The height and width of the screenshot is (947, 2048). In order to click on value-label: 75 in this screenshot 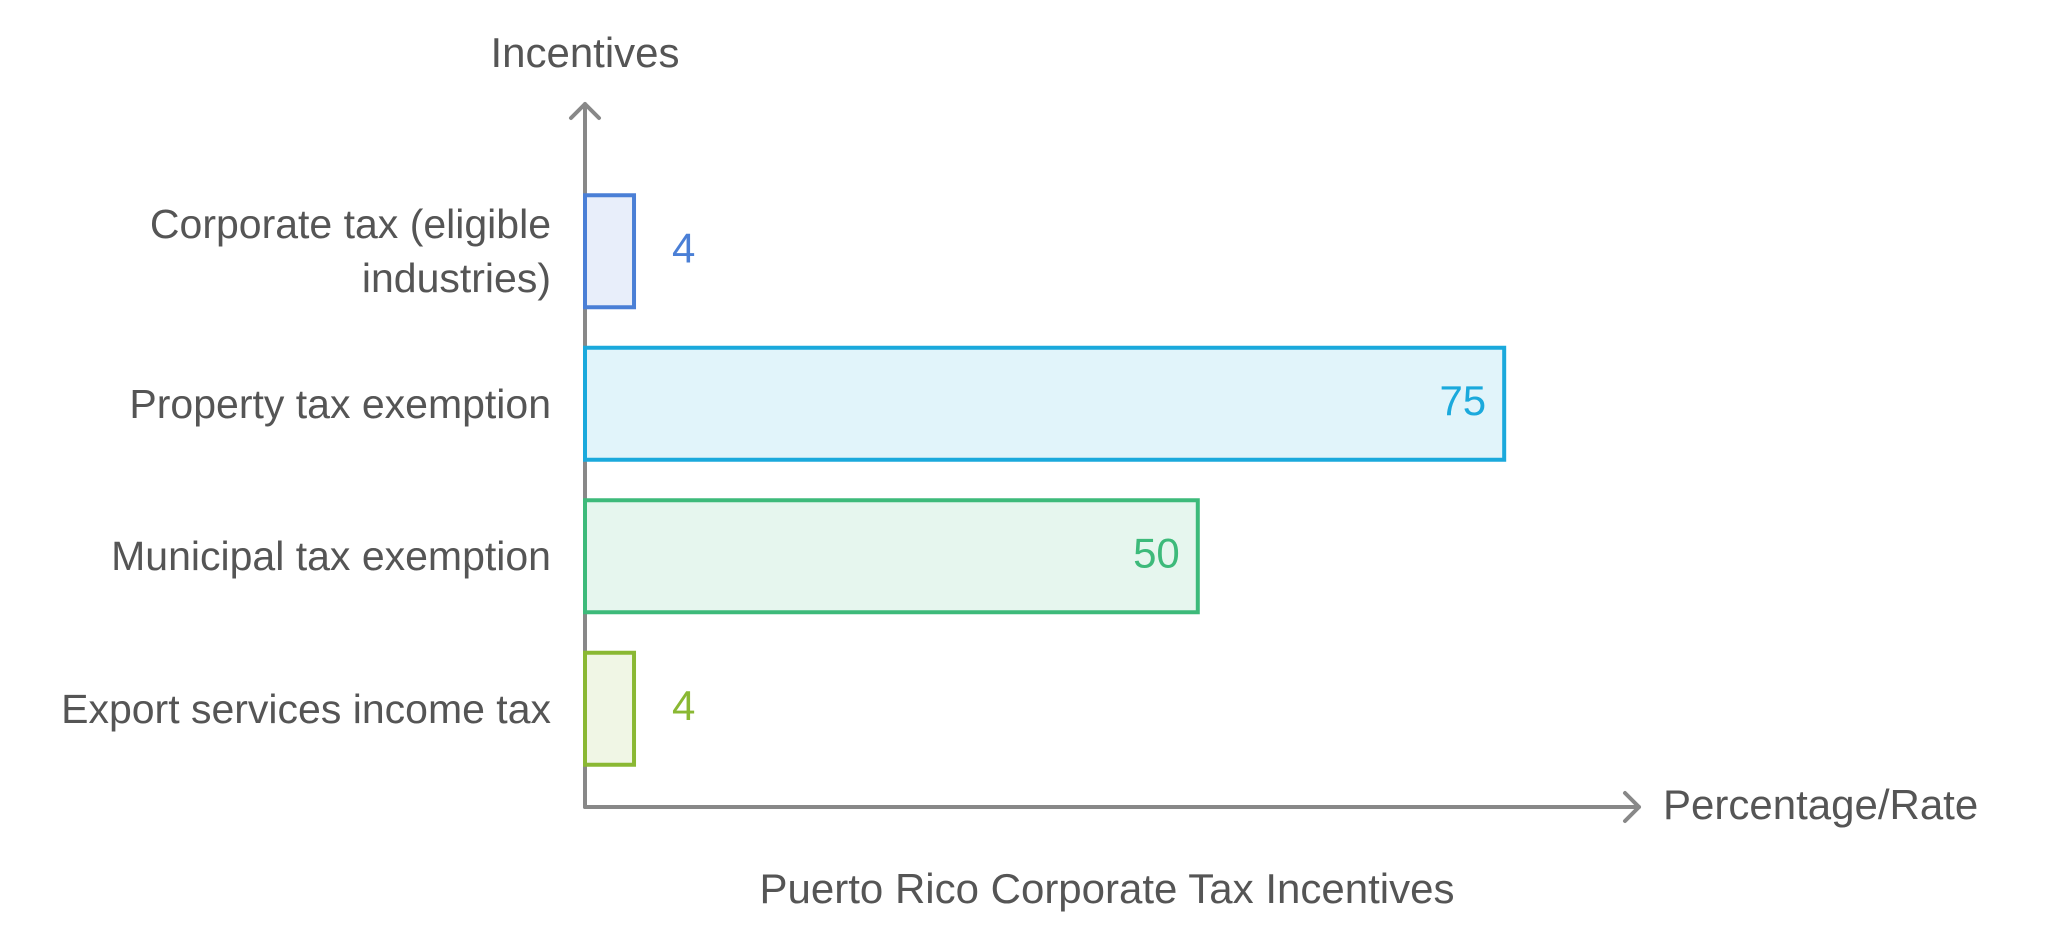, I will do `click(1462, 400)`.